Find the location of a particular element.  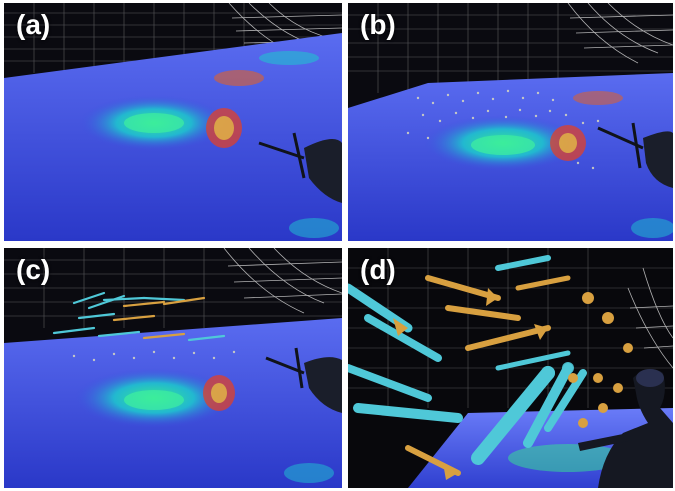

panel-label-c: (c) is located at coordinates (33, 269).